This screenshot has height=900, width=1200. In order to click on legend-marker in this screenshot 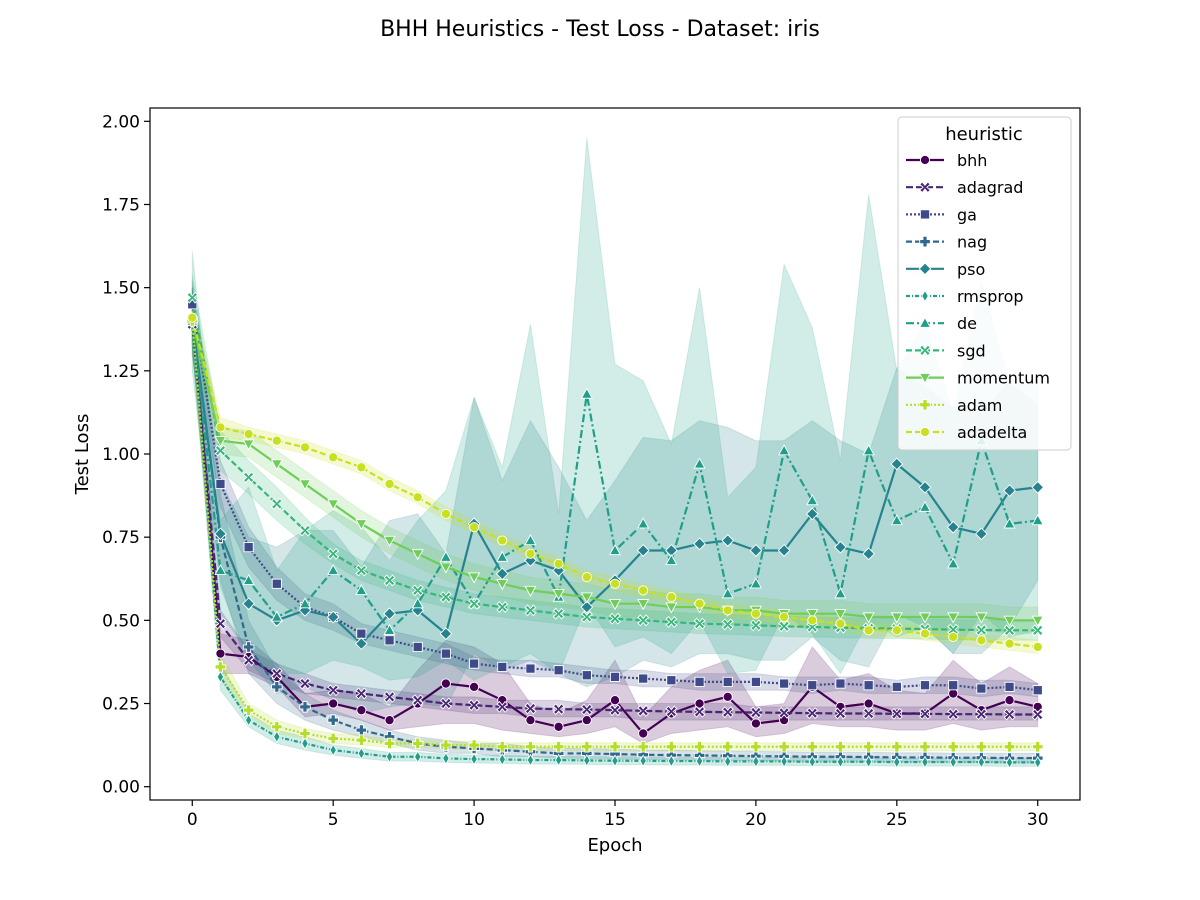, I will do `click(925, 214)`.